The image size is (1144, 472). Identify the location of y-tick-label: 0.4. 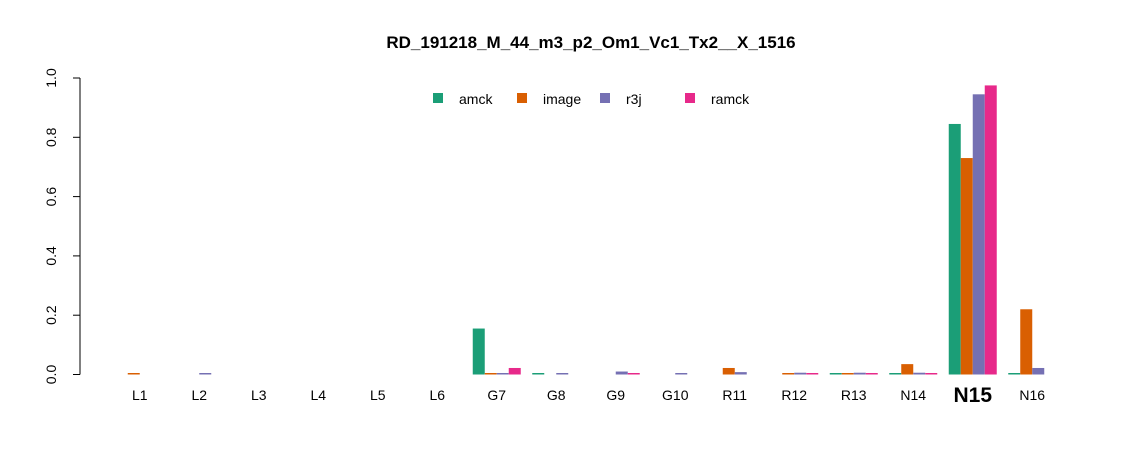
(51, 256).